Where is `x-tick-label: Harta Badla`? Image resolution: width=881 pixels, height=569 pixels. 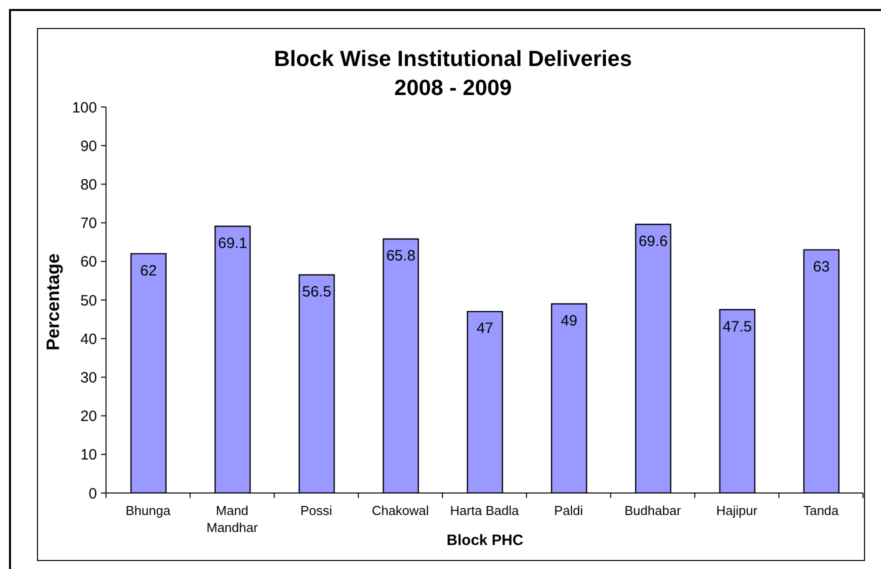 x-tick-label: Harta Badla is located at coordinates (485, 510).